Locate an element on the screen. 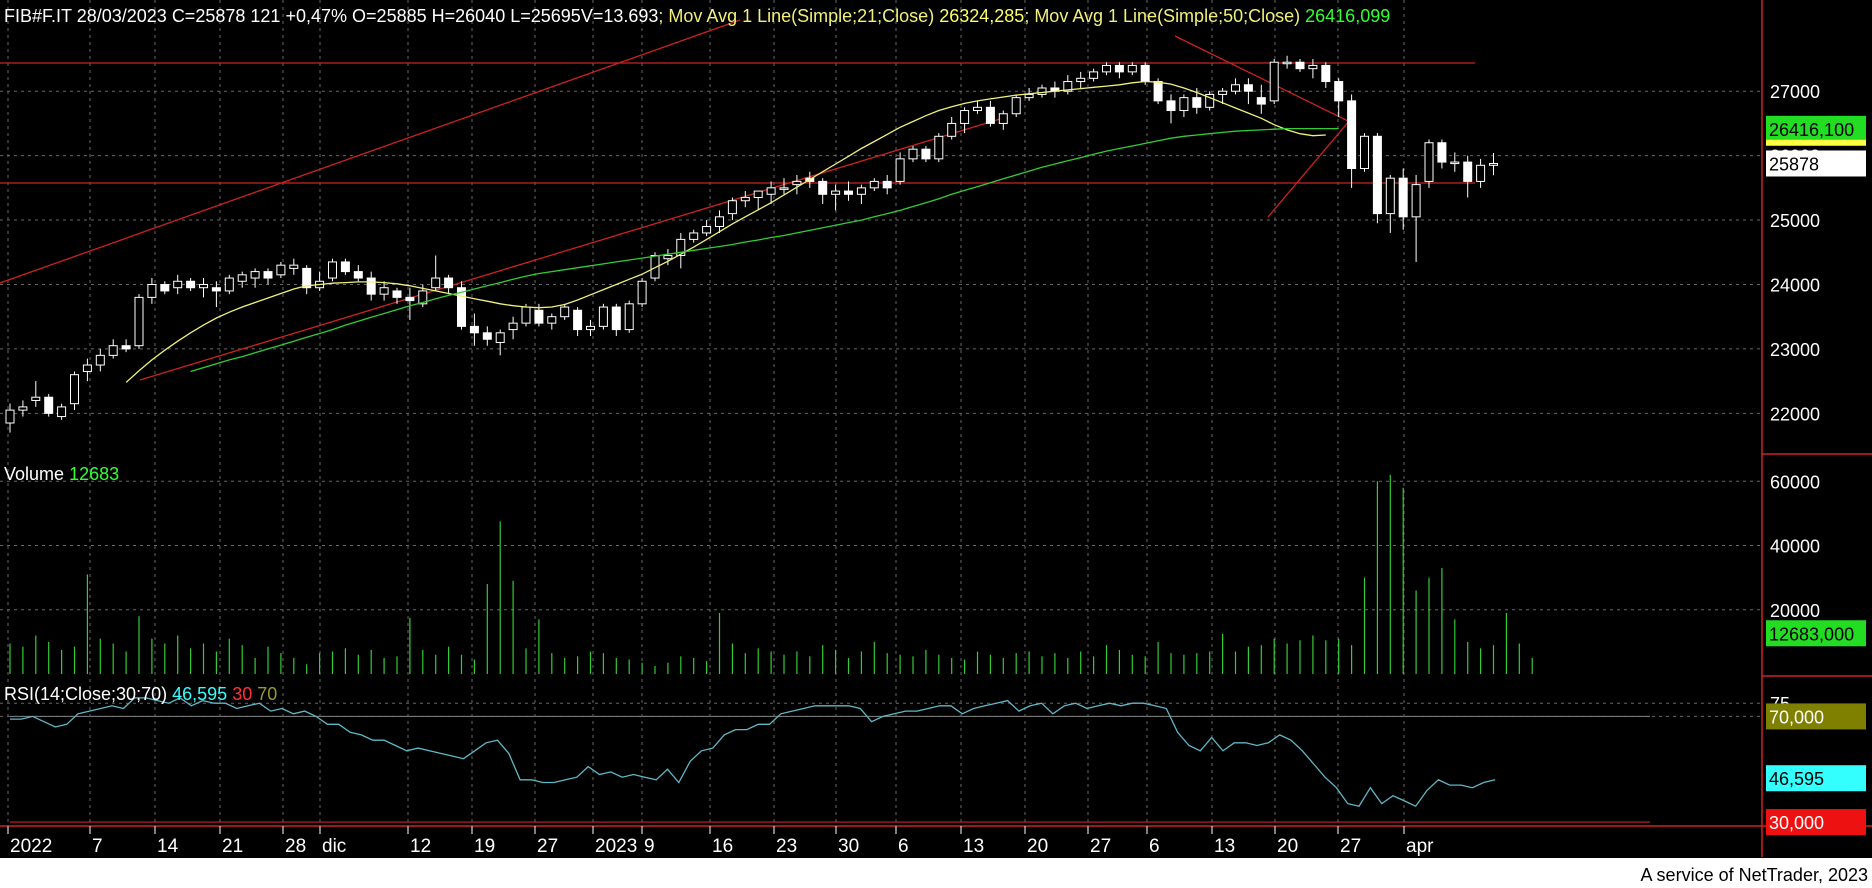 This screenshot has width=1872, height=888. time-tick-label: 21 is located at coordinates (232, 846).